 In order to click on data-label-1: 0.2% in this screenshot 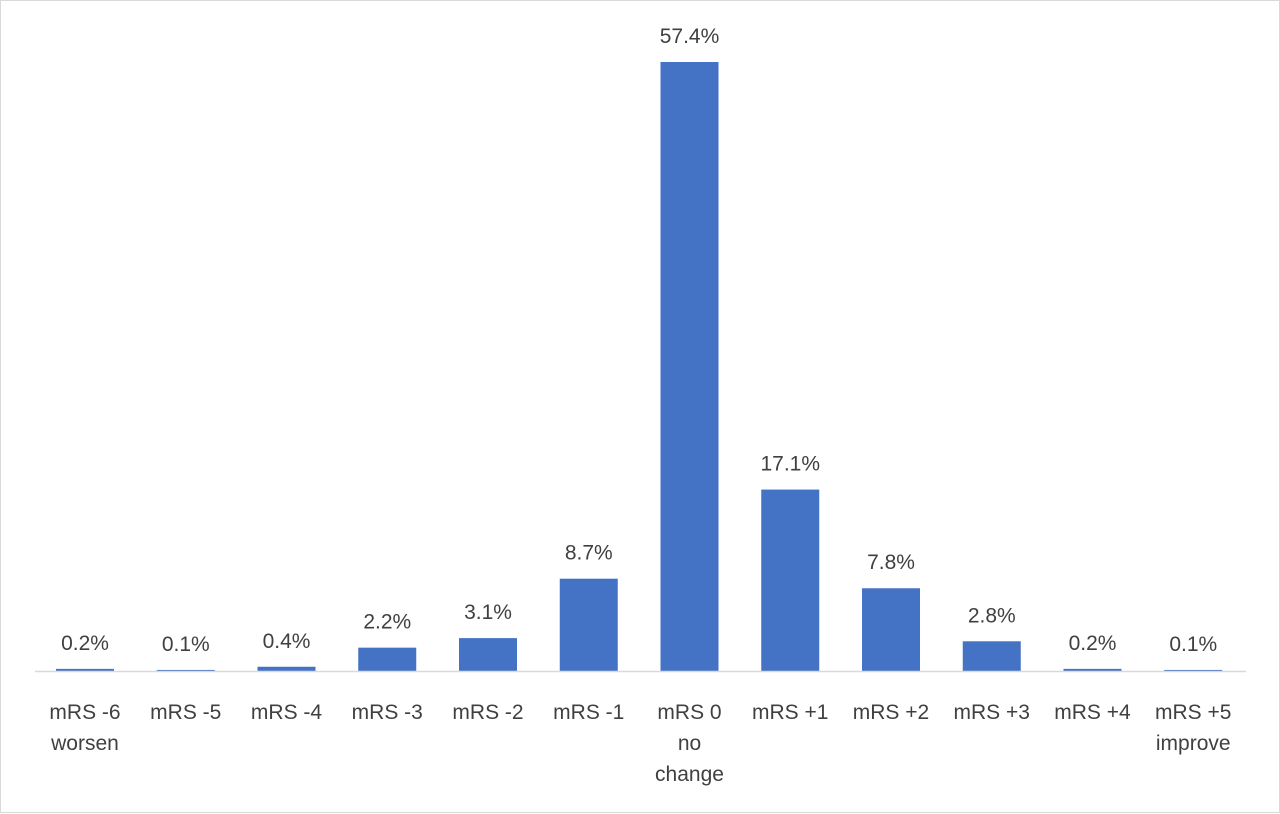, I will do `click(85, 643)`.